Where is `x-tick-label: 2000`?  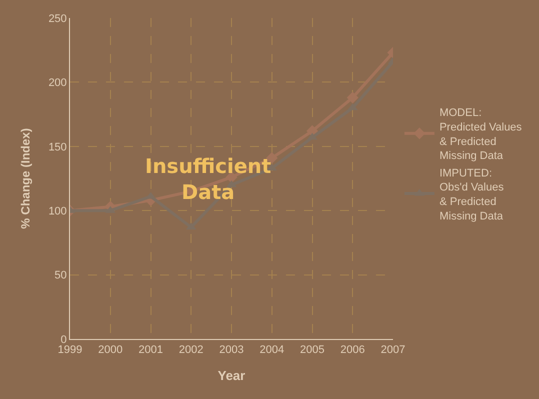
x-tick-label: 2000 is located at coordinates (110, 350).